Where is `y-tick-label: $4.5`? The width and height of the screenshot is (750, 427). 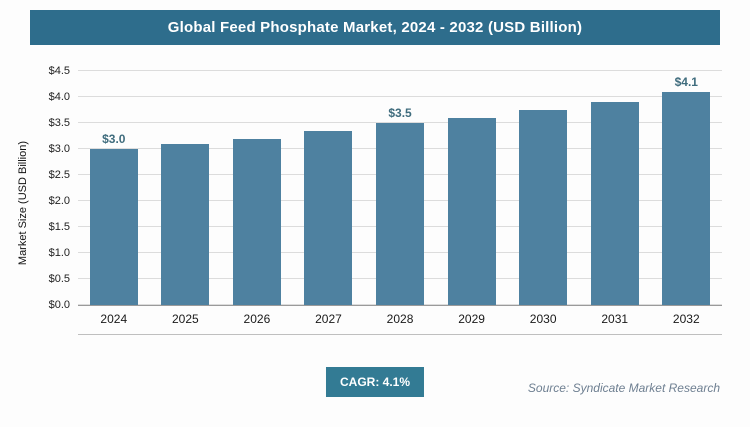 y-tick-label: $4.5 is located at coordinates (59, 71).